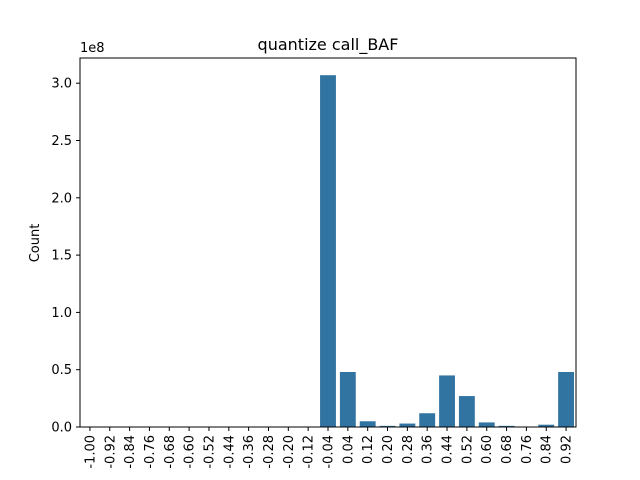 This screenshot has width=640, height=480. Describe the element at coordinates (348, 449) in the screenshot. I see `x-tick-label: 0.04` at that location.